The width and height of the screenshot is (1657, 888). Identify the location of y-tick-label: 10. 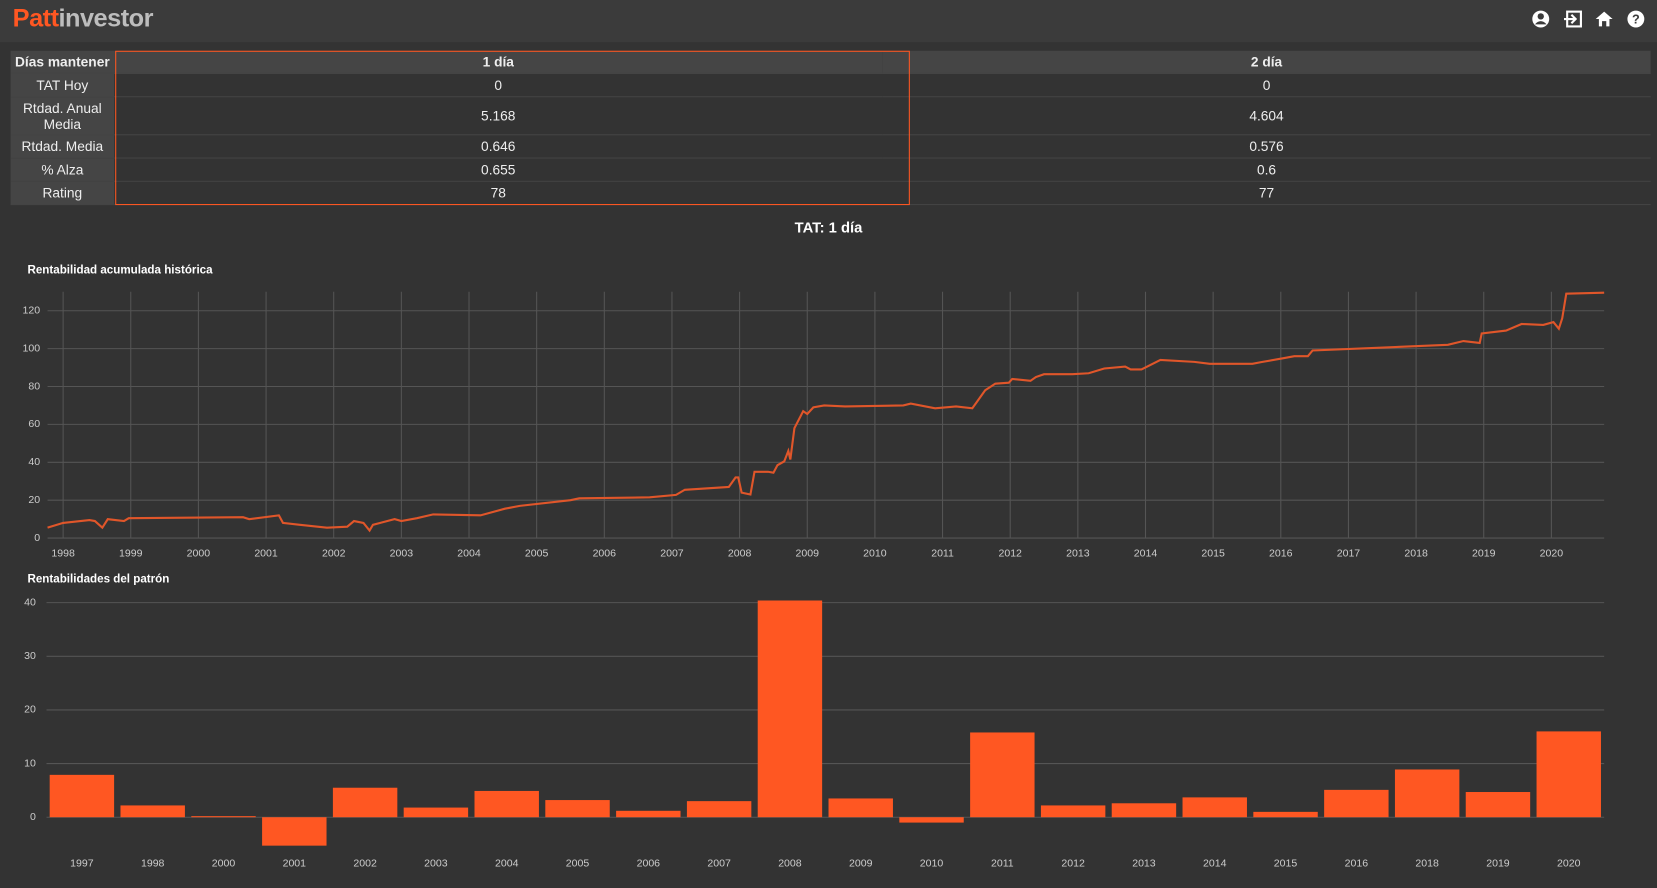
(30, 763).